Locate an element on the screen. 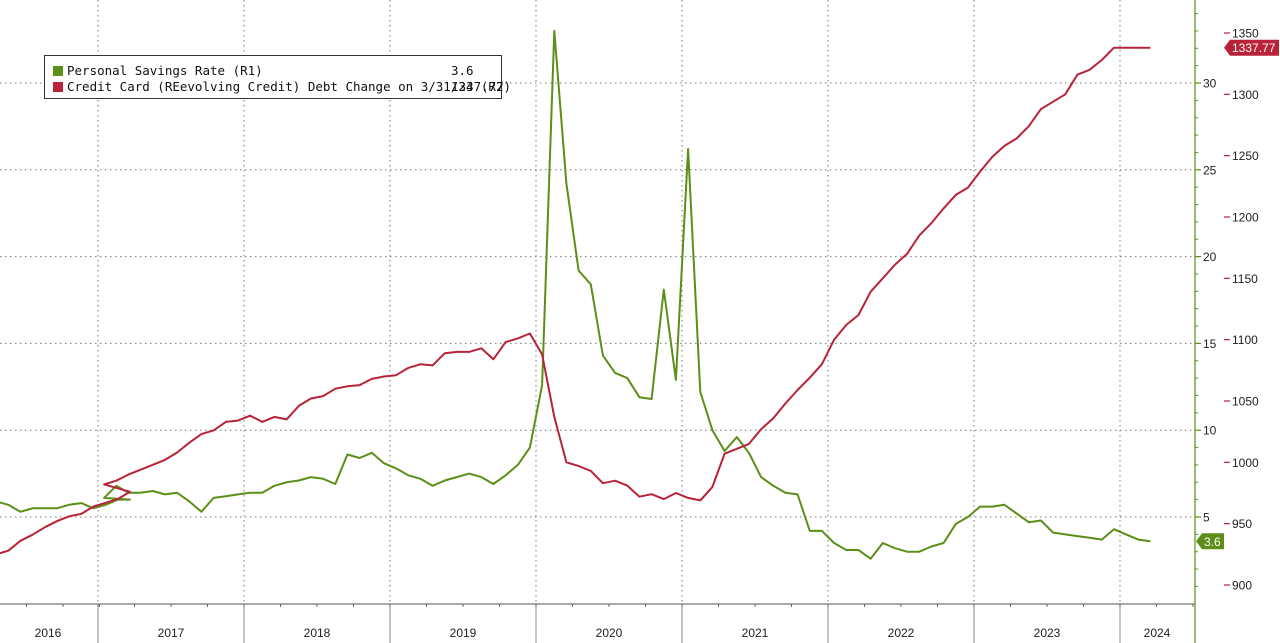 The image size is (1280, 643). r1-tick-label: 15 is located at coordinates (1210, 344).